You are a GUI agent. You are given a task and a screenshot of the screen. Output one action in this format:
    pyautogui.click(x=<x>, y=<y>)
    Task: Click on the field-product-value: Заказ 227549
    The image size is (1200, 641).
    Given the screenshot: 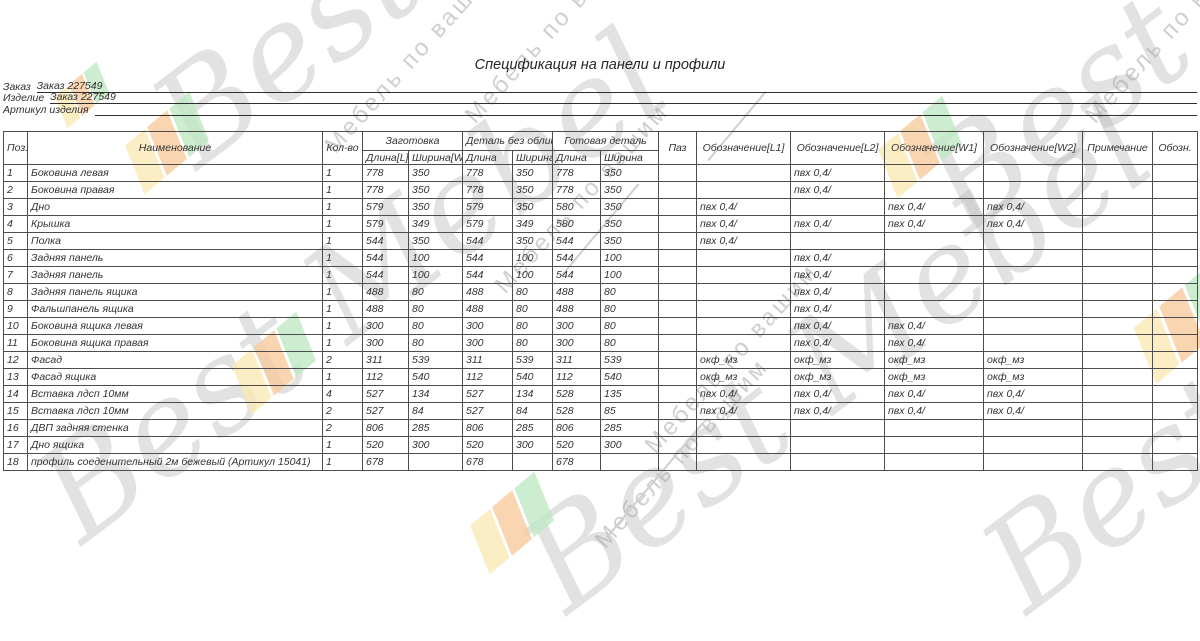 What is the action you would take?
    pyautogui.click(x=623, y=98)
    